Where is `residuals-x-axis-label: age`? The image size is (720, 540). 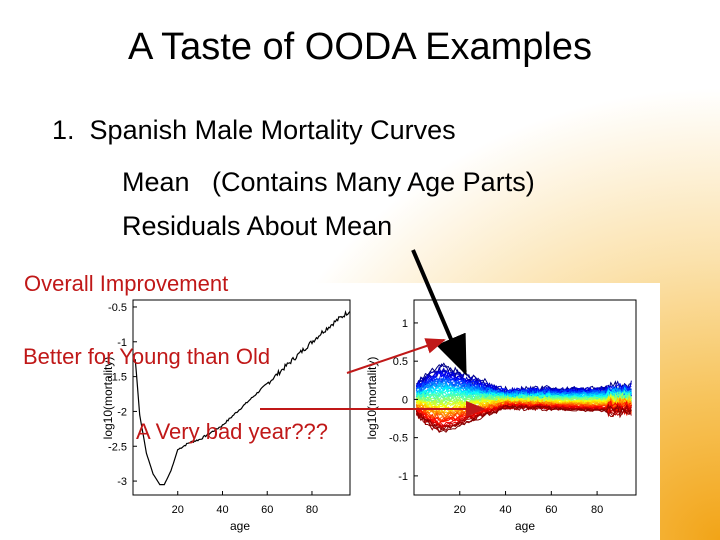
residuals-x-axis-label: age is located at coordinates (525, 526).